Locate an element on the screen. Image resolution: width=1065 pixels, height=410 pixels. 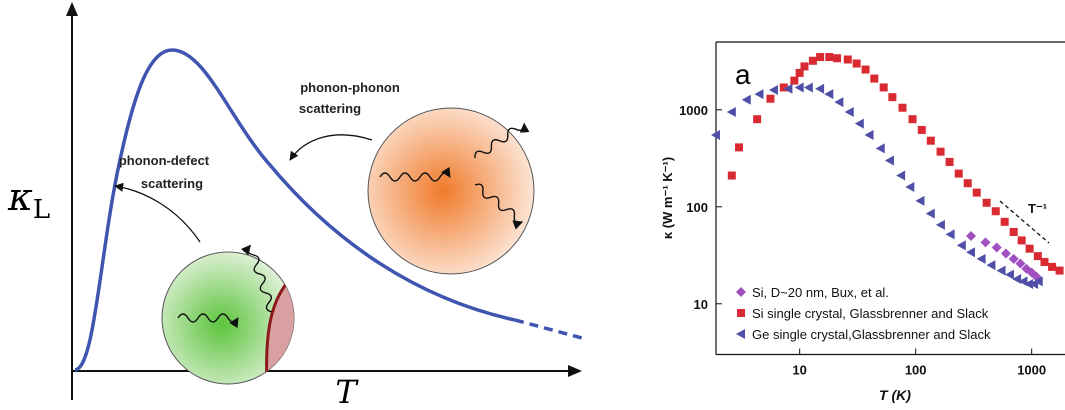
y-label-main: κ is located at coordinates (20, 197).